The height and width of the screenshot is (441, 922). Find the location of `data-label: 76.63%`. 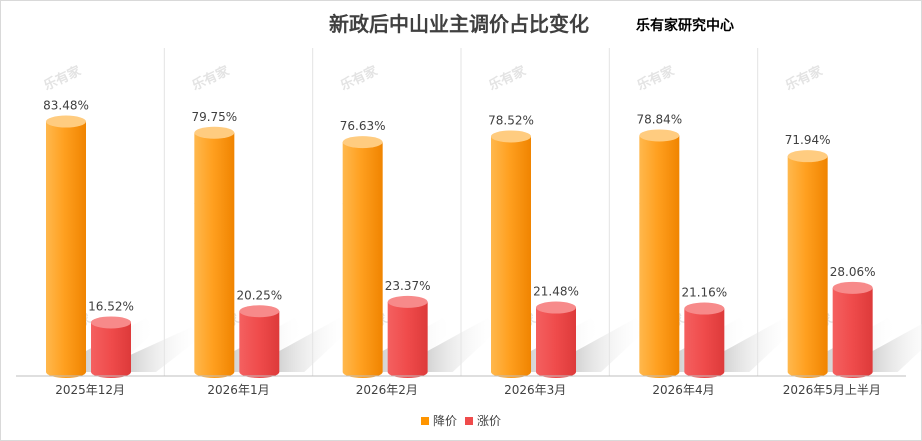

data-label: 76.63% is located at coordinates (363, 126).